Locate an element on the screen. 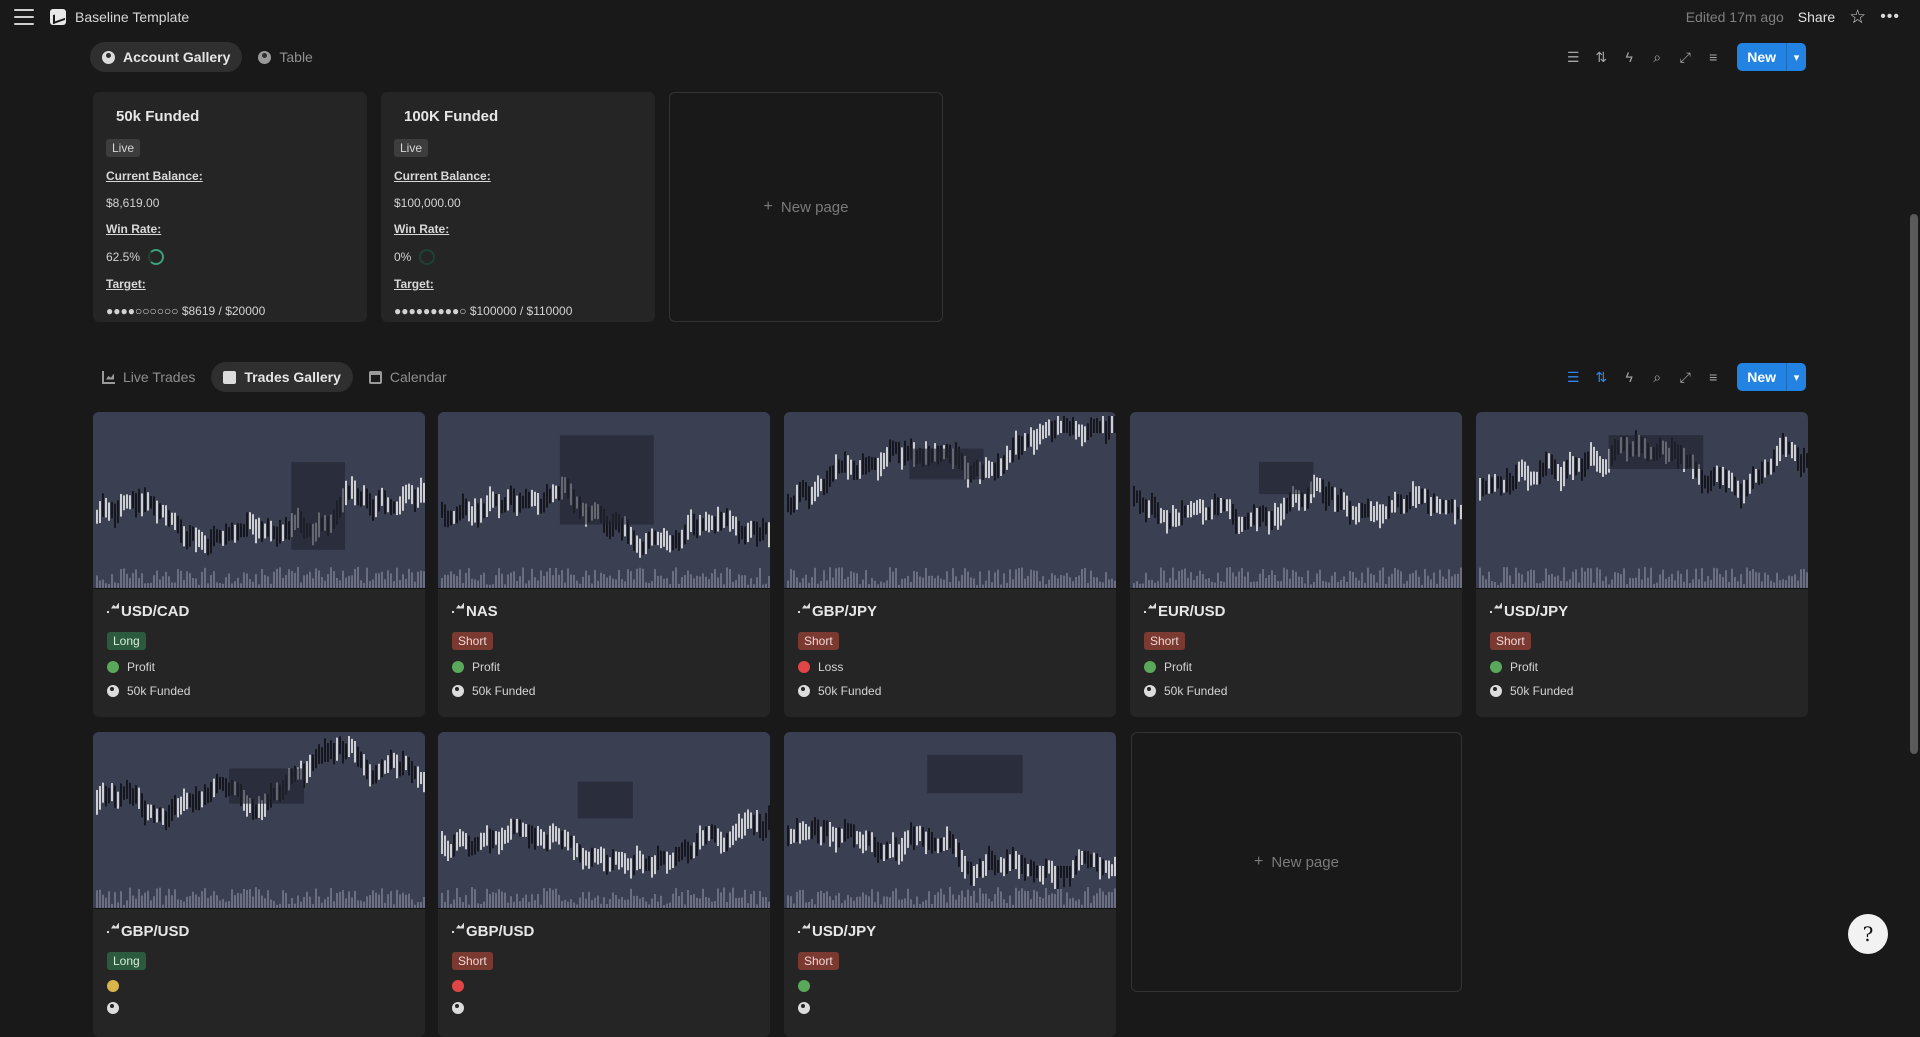  new-button-group: New ▾ is located at coordinates (1771, 377).